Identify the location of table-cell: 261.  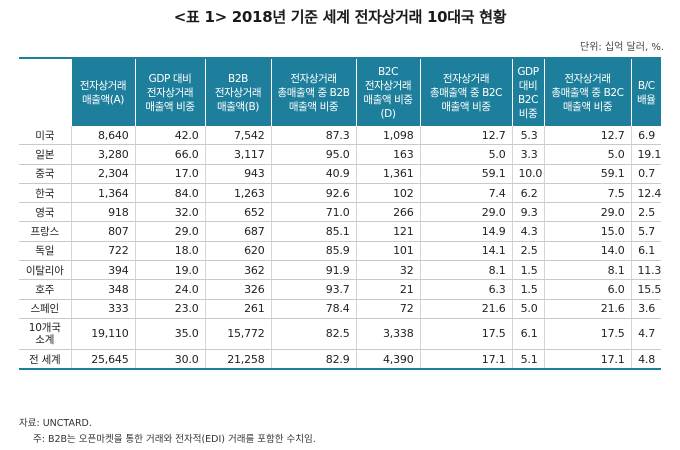
(237, 309).